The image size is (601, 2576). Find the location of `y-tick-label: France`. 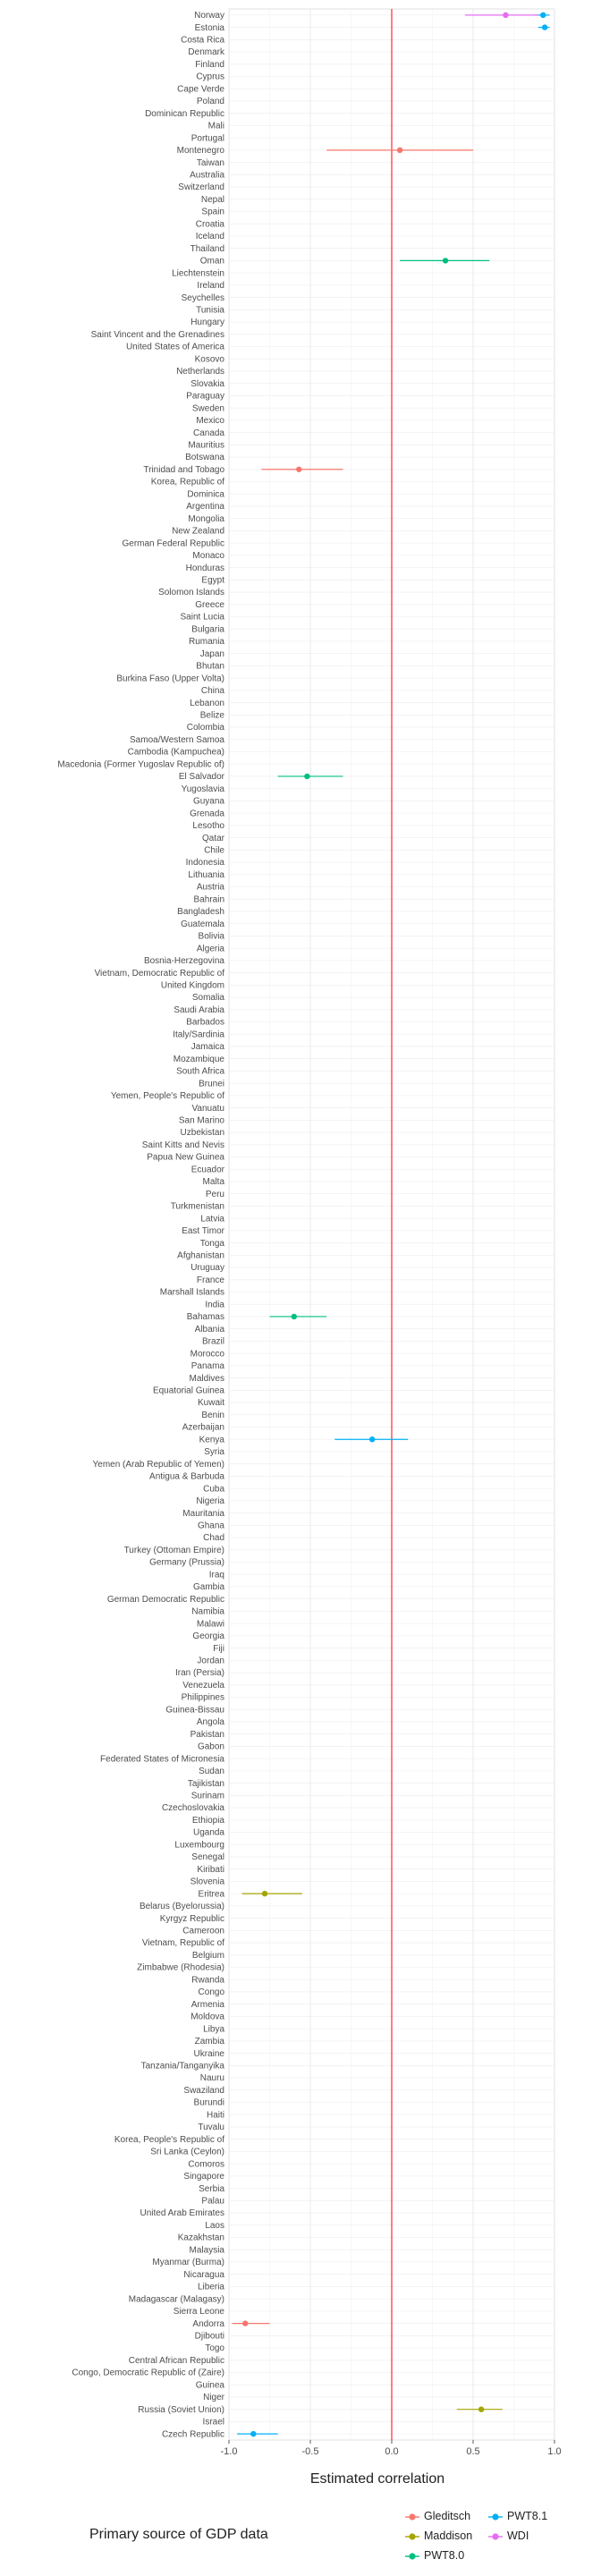

y-tick-label: France is located at coordinates (211, 1280).